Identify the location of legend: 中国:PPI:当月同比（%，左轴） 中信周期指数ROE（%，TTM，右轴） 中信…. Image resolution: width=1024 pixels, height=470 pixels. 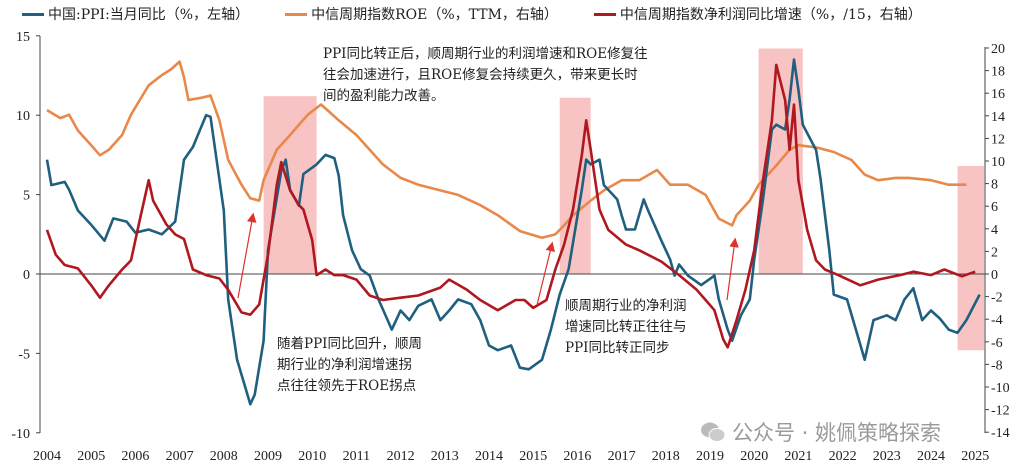
(472, 14).